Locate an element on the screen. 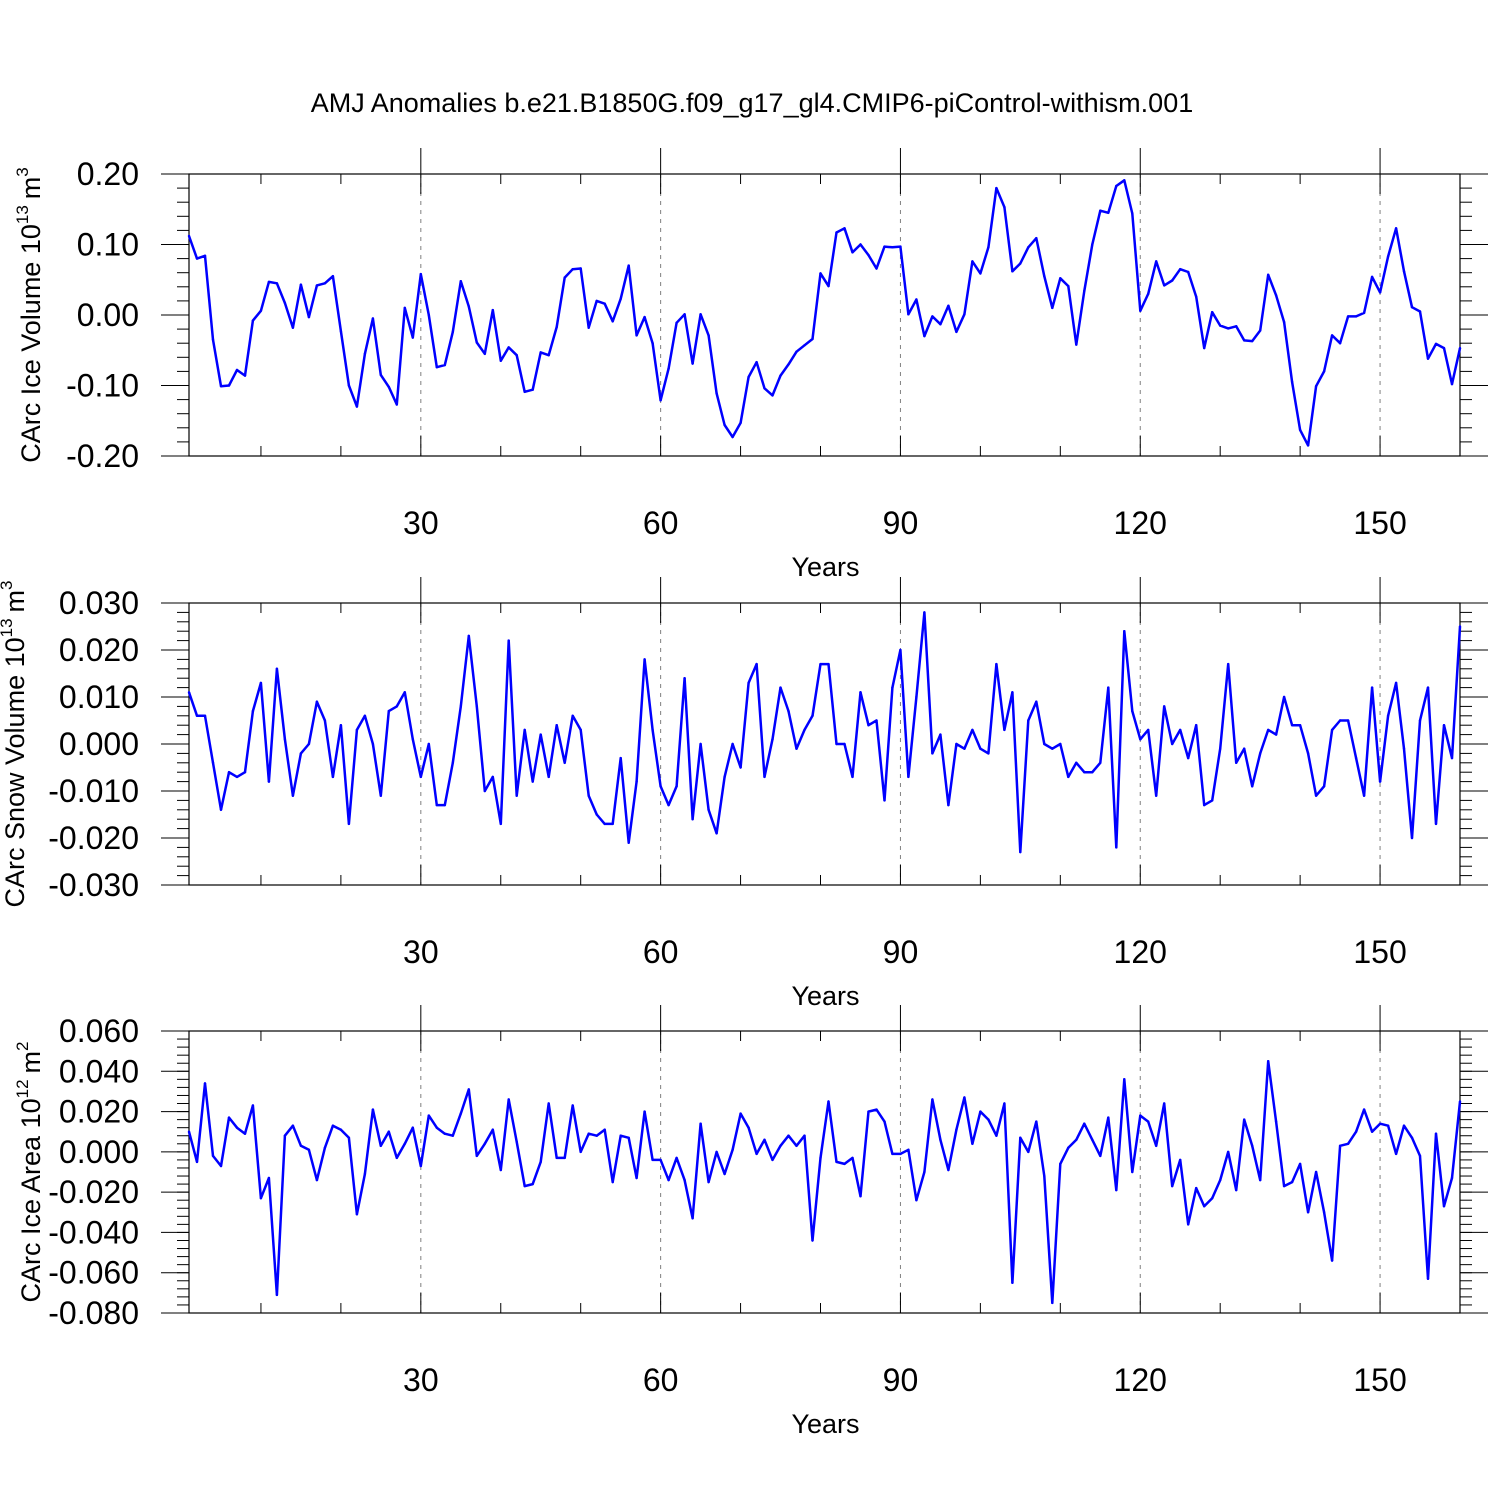  series-line is located at coordinates (824, 732).